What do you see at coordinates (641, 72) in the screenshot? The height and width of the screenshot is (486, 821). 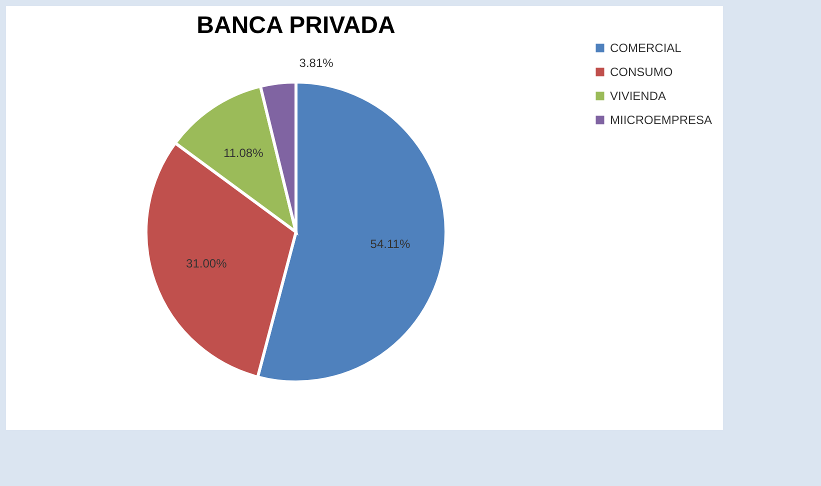 I see `legend-label: CONSUMO` at bounding box center [641, 72].